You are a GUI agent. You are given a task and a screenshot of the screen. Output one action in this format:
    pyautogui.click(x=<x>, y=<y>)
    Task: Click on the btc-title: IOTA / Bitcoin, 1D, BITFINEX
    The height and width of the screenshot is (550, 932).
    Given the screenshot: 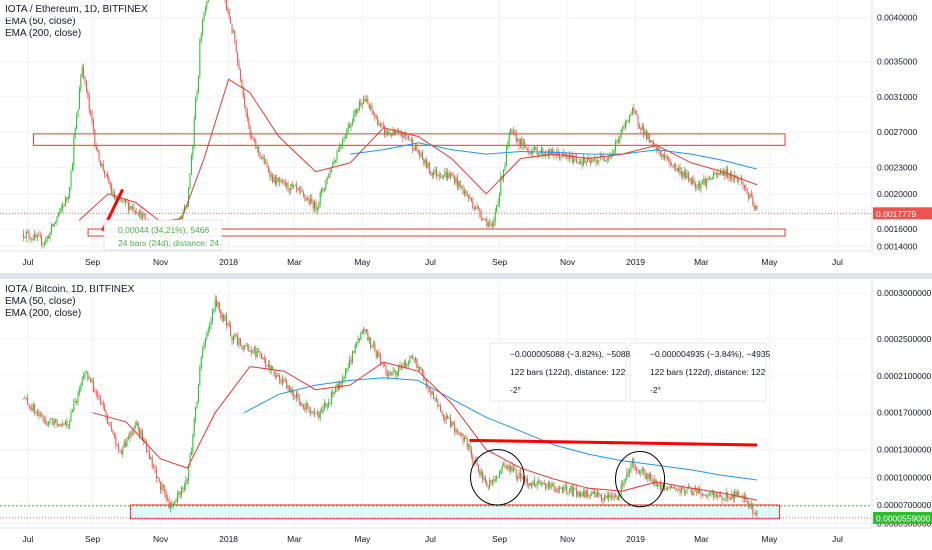 What is the action you would take?
    pyautogui.click(x=70, y=289)
    